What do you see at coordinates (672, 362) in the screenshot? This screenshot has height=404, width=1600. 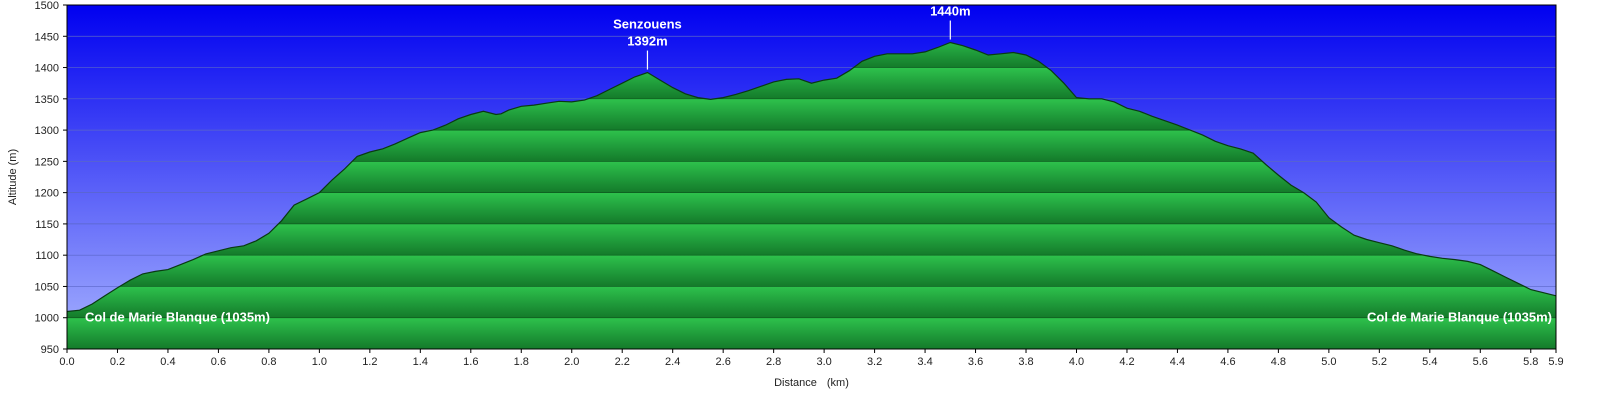 I see `x-tick-label: 2.4` at bounding box center [672, 362].